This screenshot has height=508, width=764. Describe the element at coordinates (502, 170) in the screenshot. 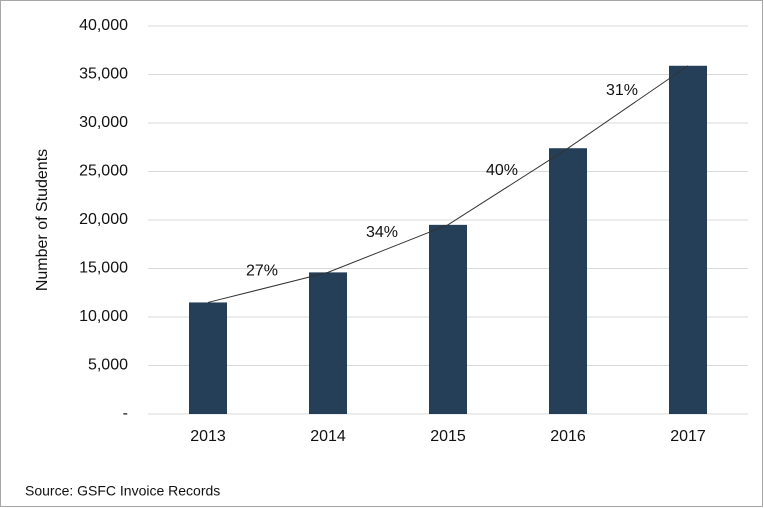

I see `growth-label: 40%` at that location.